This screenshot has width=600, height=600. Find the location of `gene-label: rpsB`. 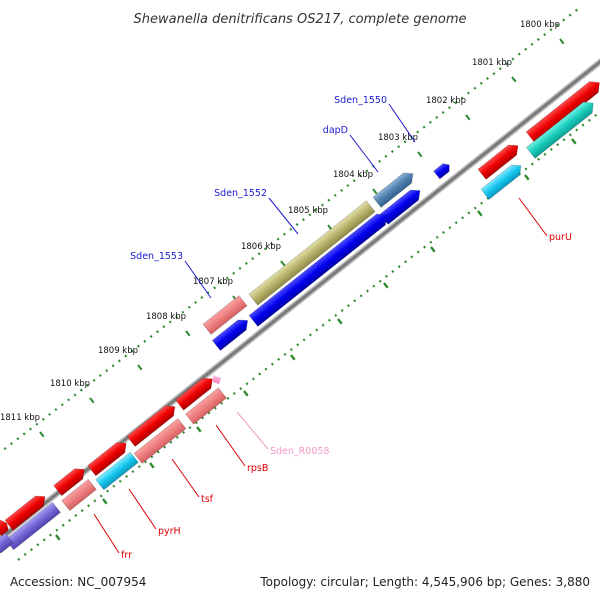

gene-label: rpsB is located at coordinates (257, 468).